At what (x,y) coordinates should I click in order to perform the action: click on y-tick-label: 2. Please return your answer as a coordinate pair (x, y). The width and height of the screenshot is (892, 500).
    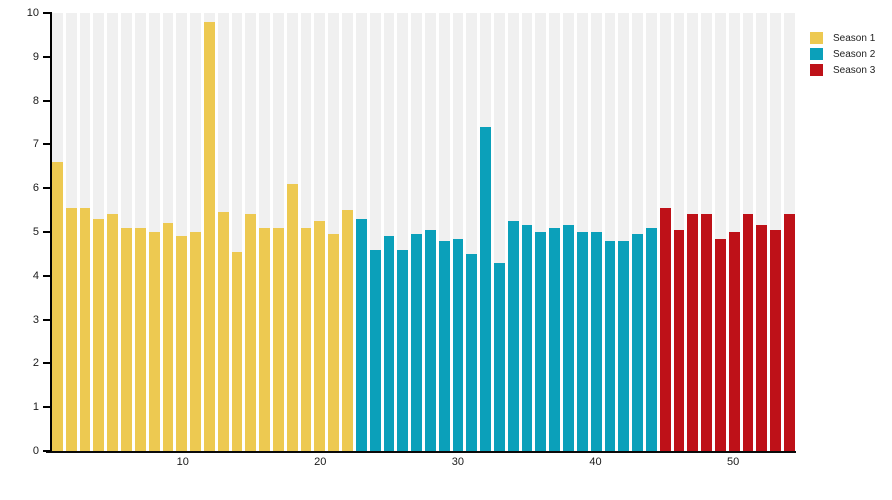
    Looking at the image, I should click on (35, 363).